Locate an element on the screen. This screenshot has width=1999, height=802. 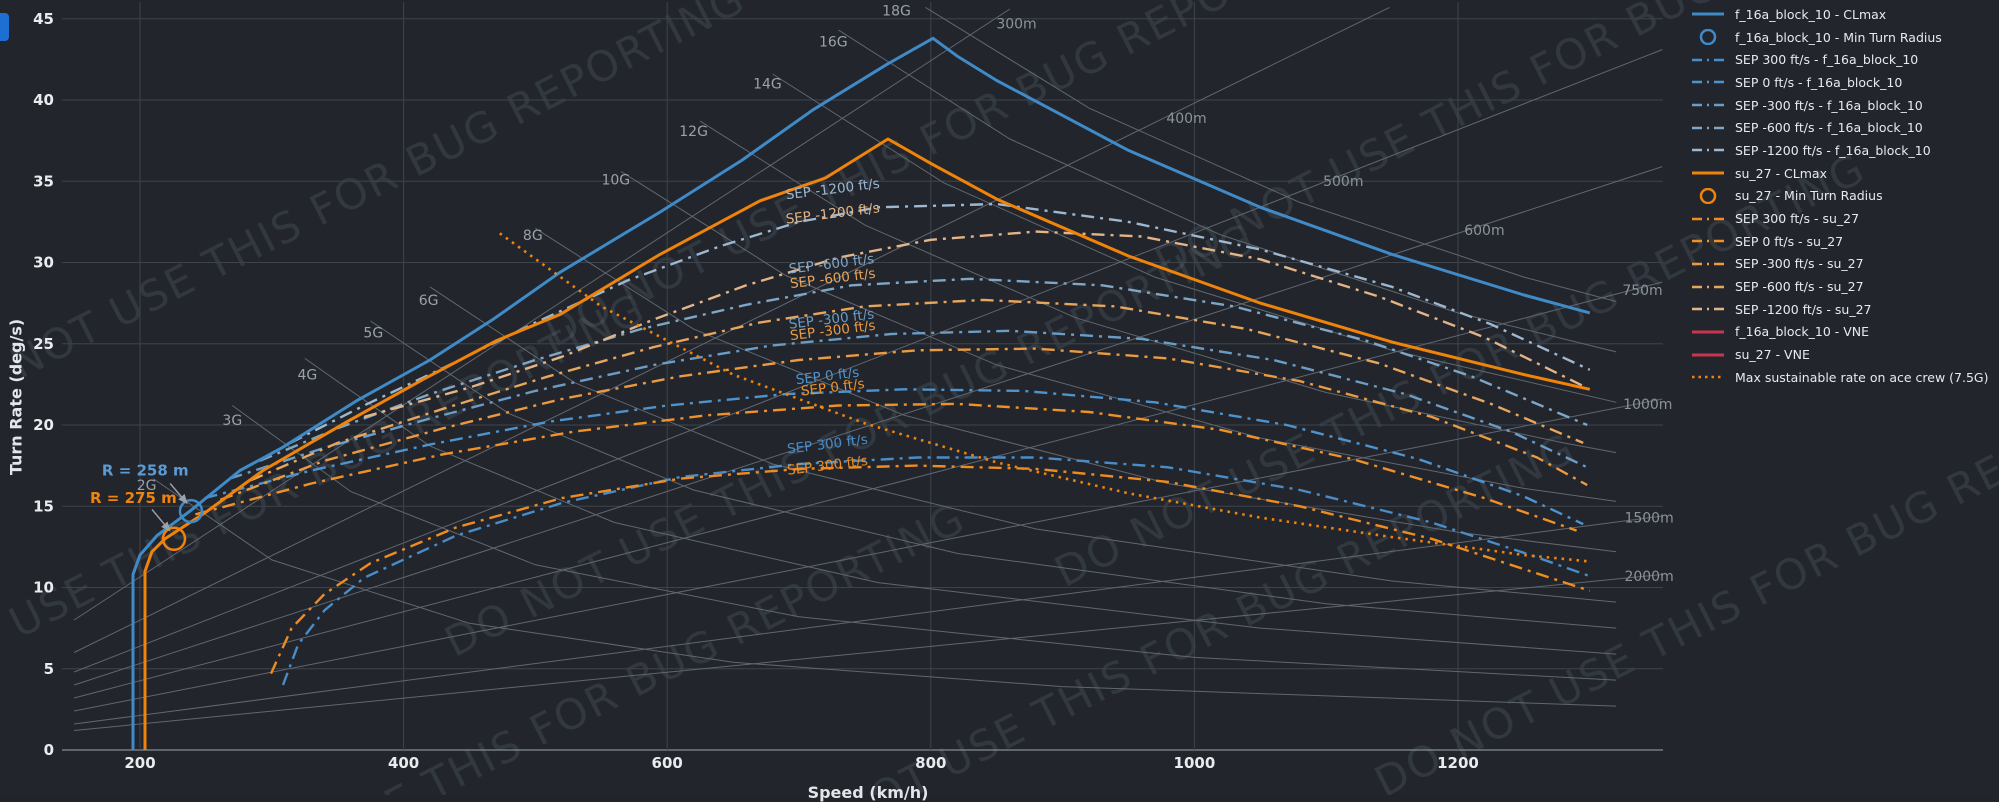
turn-radius-label: 300m is located at coordinates (1016, 25).